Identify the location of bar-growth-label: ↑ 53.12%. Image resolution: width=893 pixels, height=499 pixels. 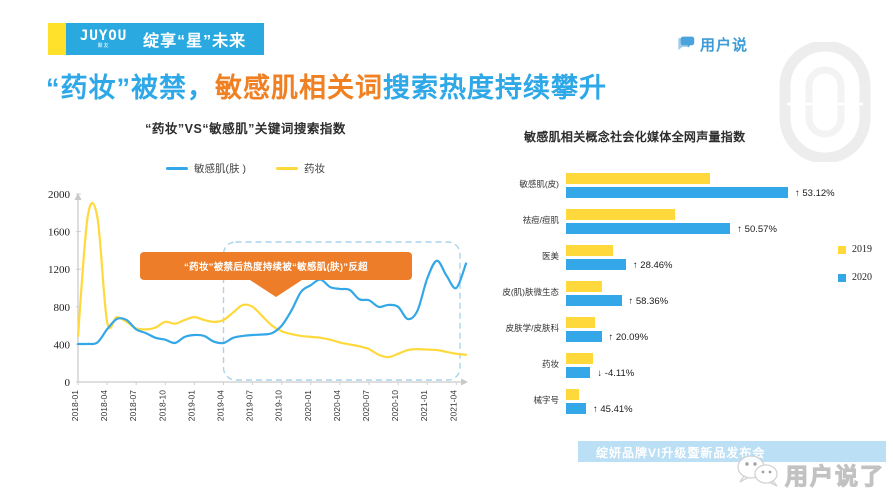
(815, 193).